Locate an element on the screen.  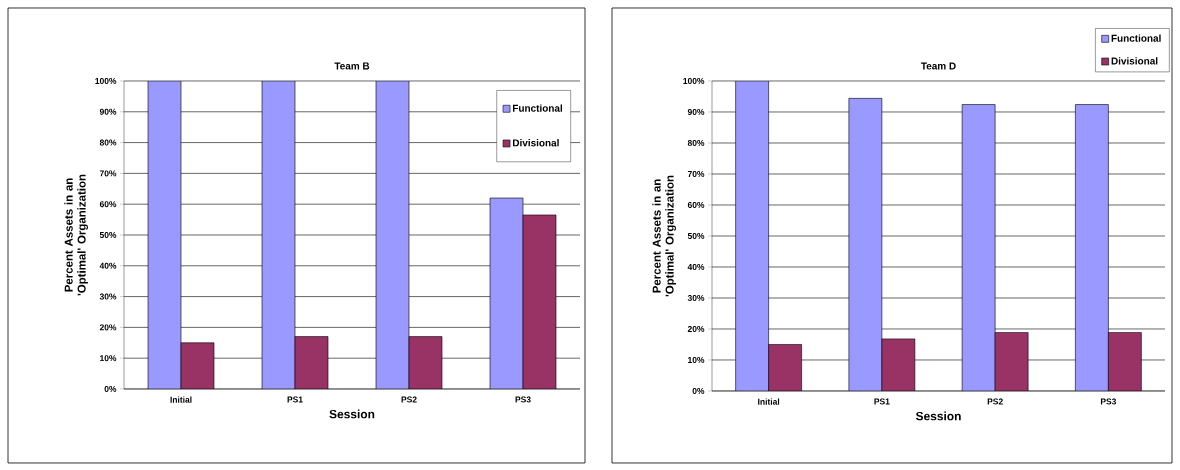
chart-title: Team D is located at coordinates (938, 66).